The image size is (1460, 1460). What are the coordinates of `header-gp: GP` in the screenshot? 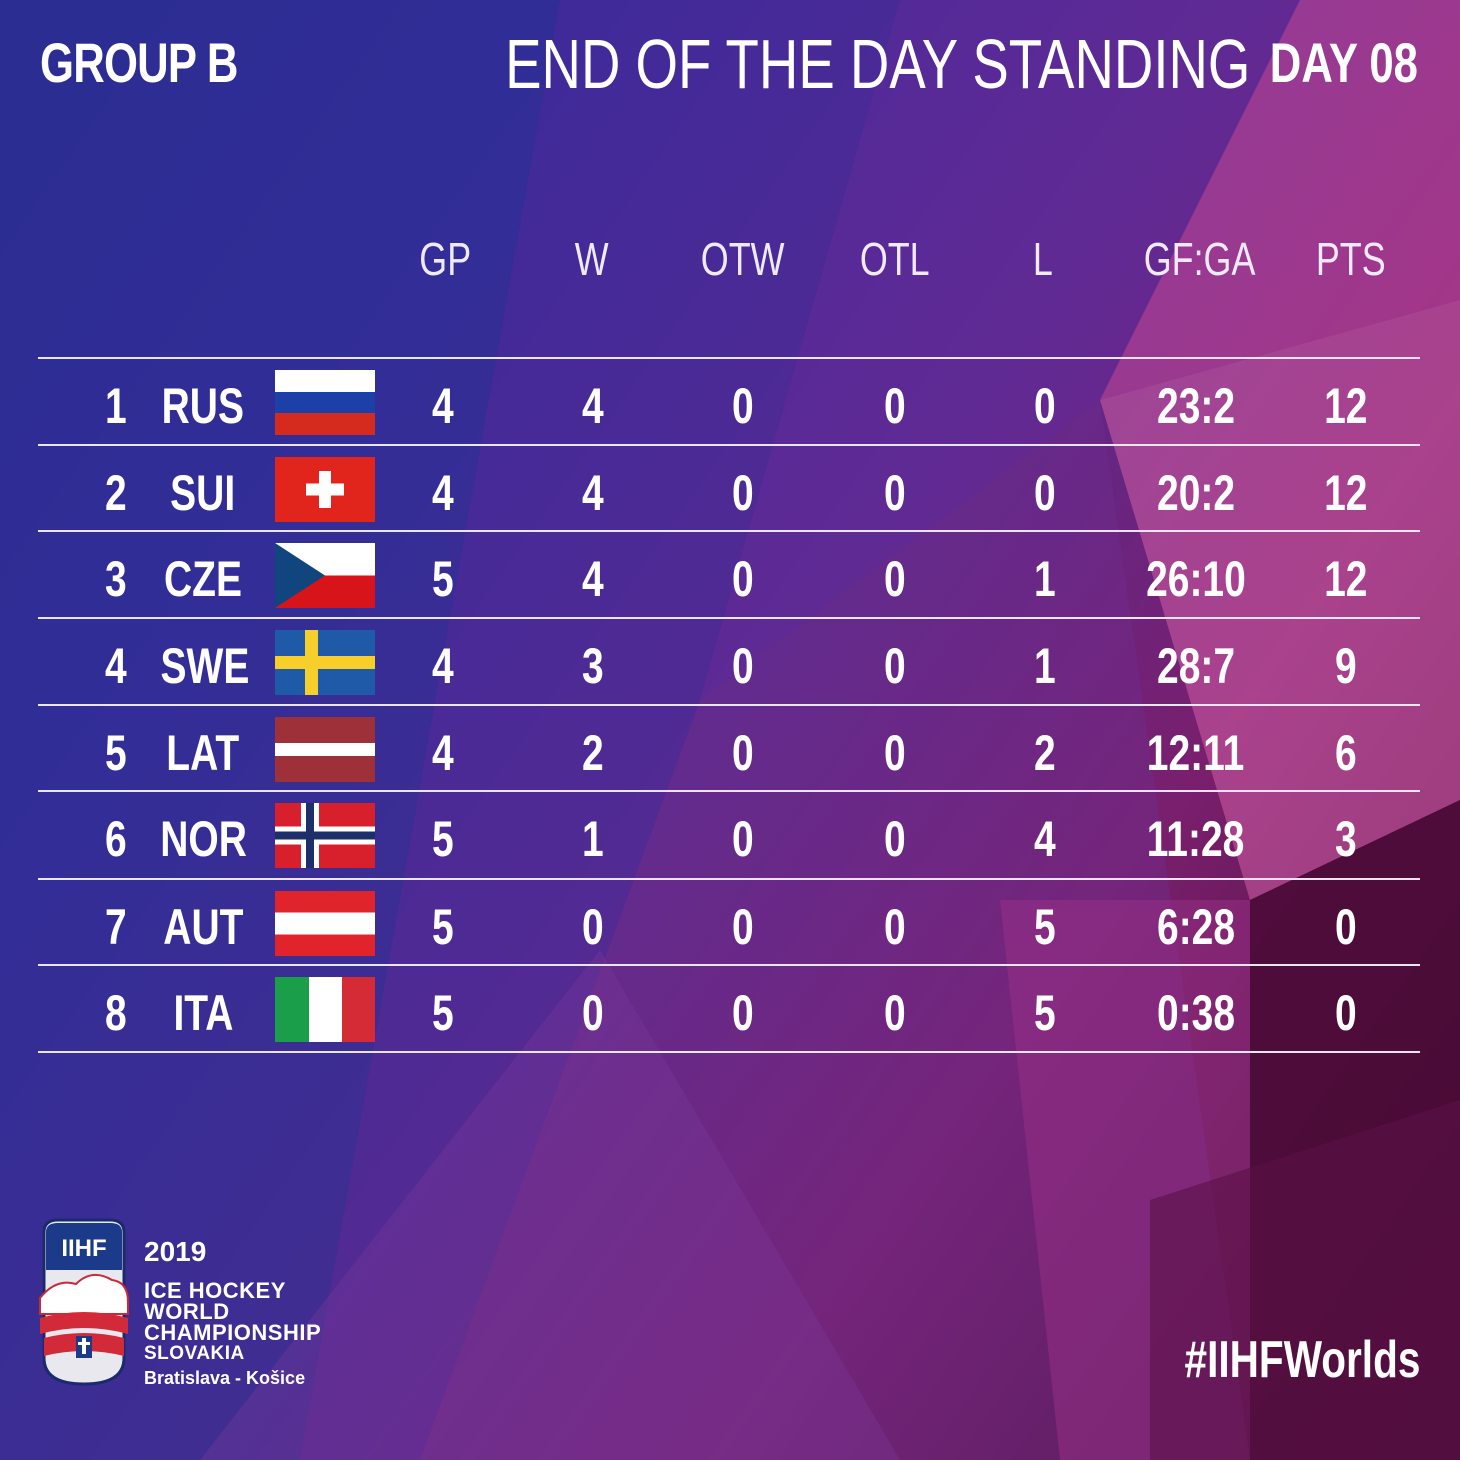 It's located at (445, 259).